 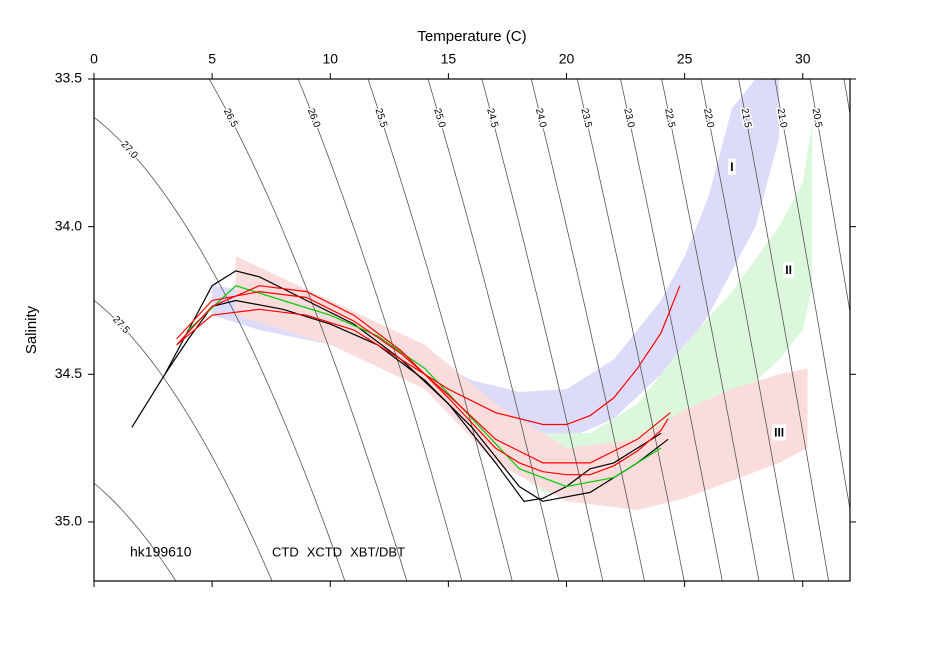 What do you see at coordinates (817, 117) in the screenshot?
I see `isopycnal-label: 20.5` at bounding box center [817, 117].